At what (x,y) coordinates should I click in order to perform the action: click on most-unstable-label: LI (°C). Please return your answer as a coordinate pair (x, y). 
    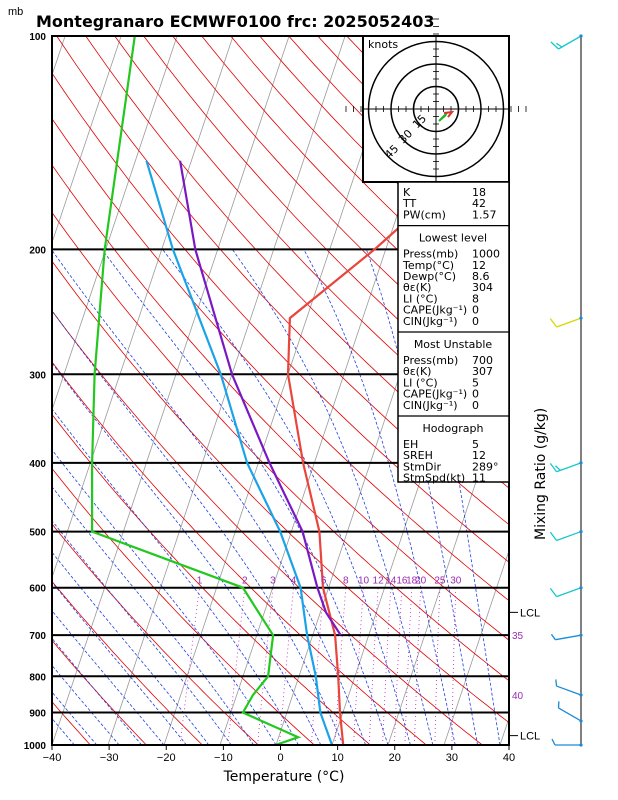
    Looking at the image, I should click on (420, 382).